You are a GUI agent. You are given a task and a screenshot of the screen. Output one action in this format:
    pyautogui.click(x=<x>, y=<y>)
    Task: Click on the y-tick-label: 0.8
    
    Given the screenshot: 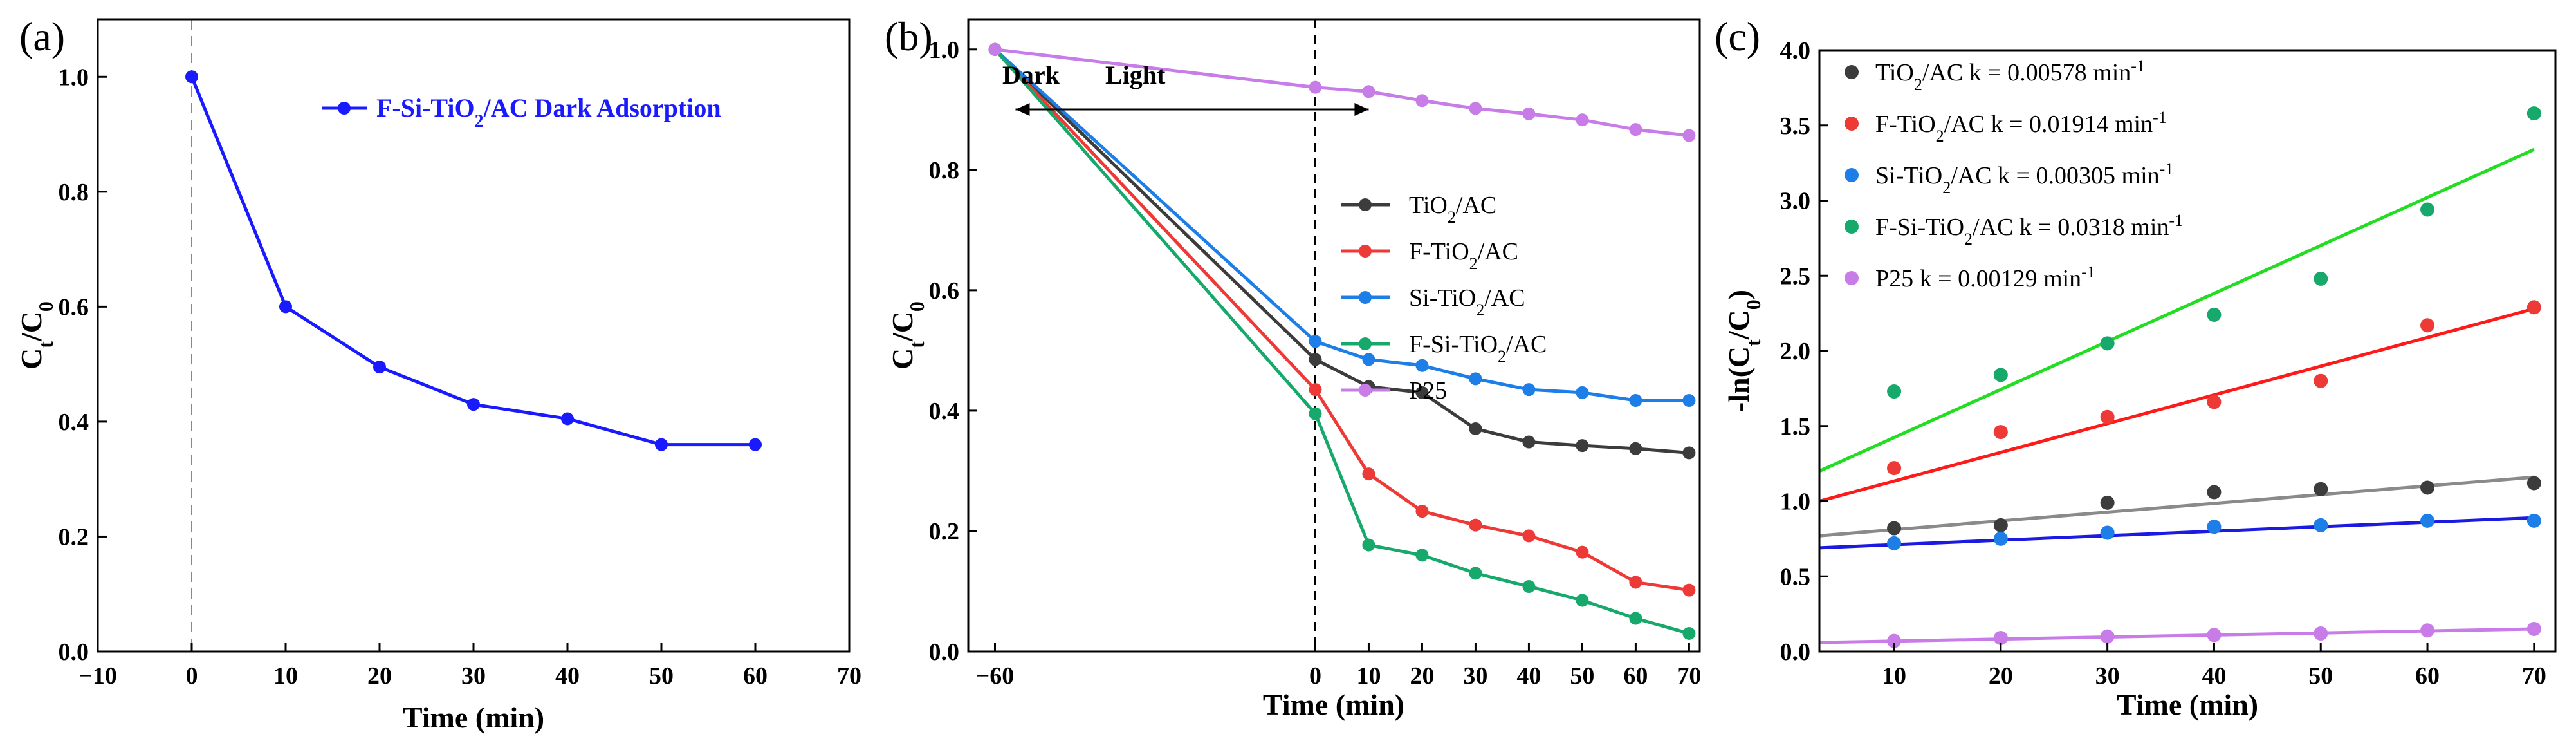 What is the action you would take?
    pyautogui.click(x=944, y=170)
    